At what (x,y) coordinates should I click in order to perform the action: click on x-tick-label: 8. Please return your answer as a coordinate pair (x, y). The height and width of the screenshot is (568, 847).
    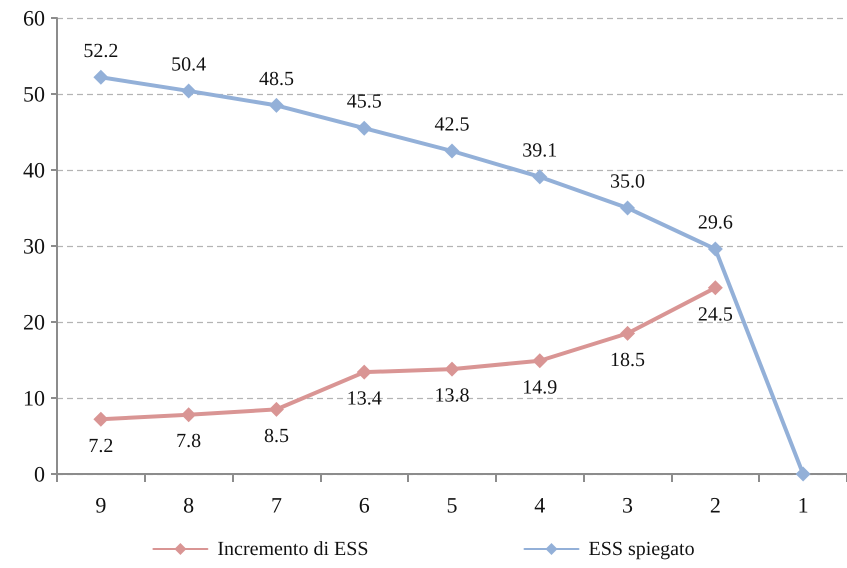
    Looking at the image, I should click on (188, 505).